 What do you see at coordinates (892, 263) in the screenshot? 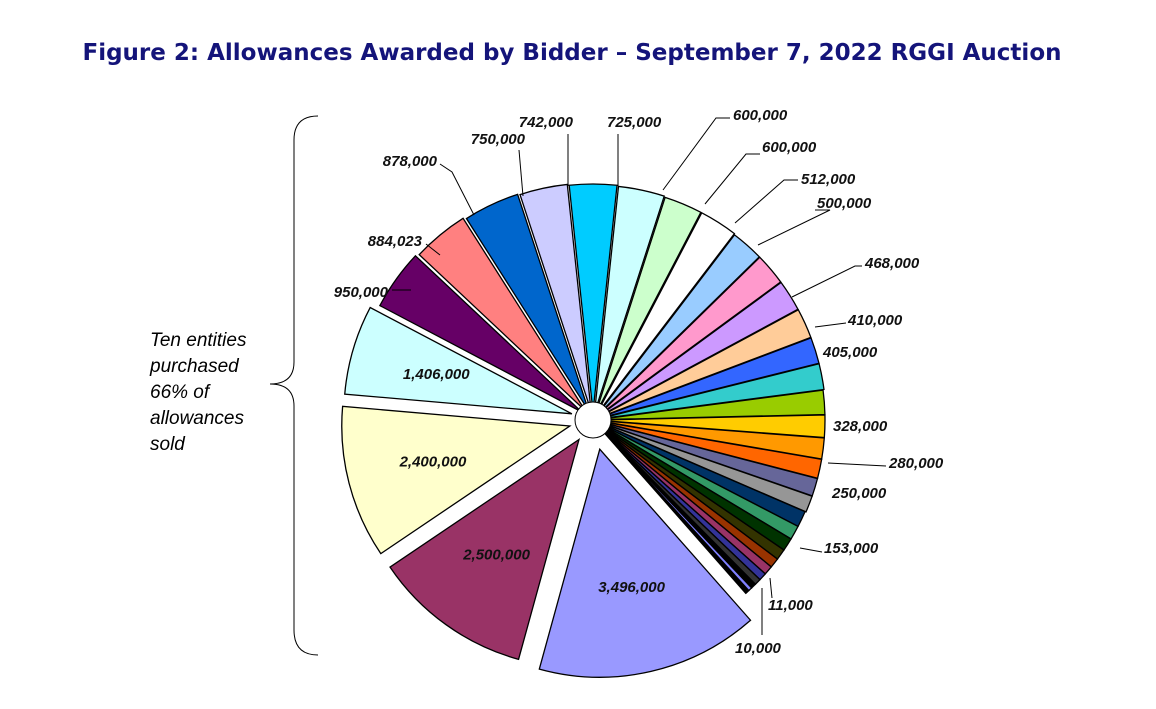
I see `slice-value-label: 468,000` at bounding box center [892, 263].